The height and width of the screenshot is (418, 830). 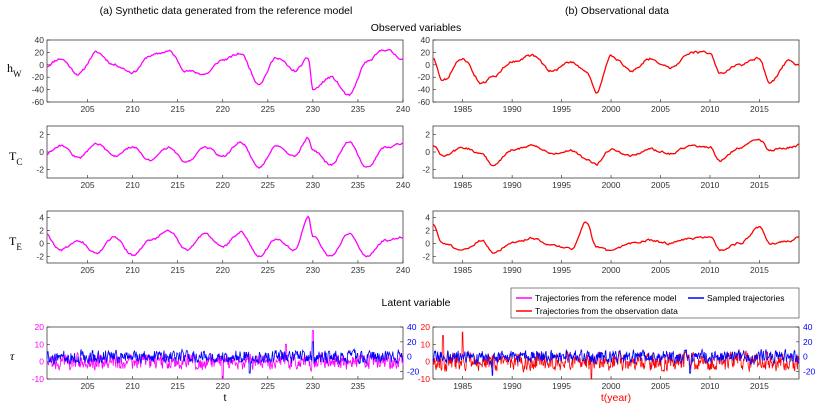 I want to click on y-tick-label: -20, so click(x=38, y=77).